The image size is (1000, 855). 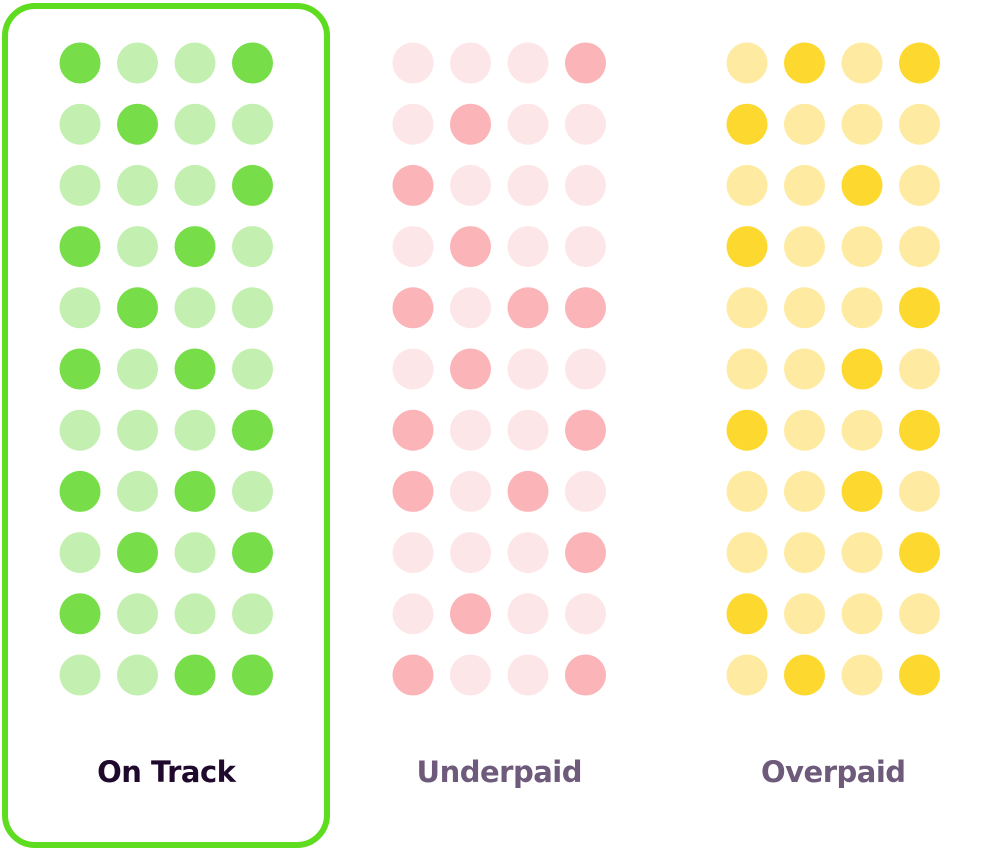 I want to click on option-label: Overpaid, so click(x=833, y=772).